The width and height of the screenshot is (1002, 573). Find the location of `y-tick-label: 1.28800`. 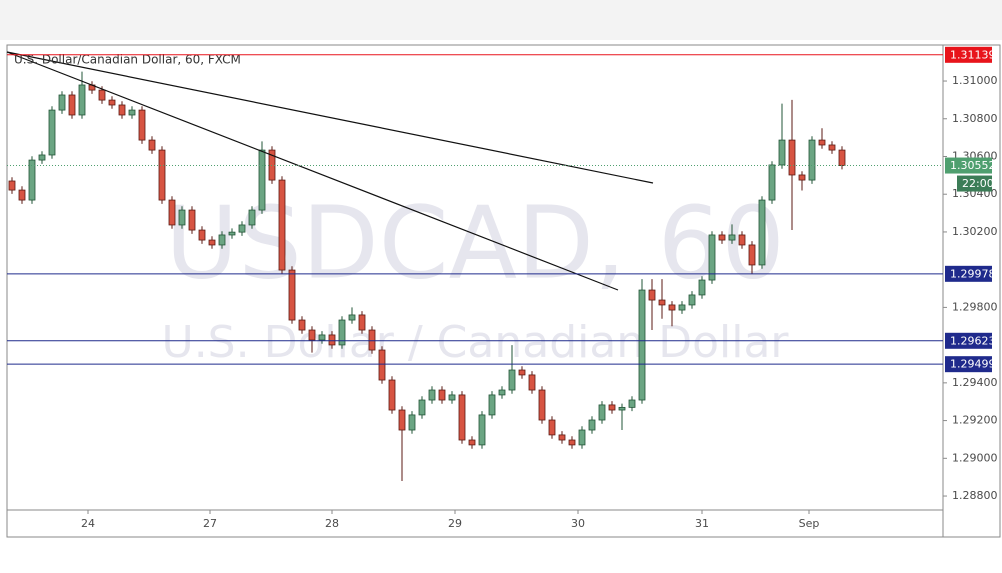

y-tick-label: 1.28800 is located at coordinates (975, 495).